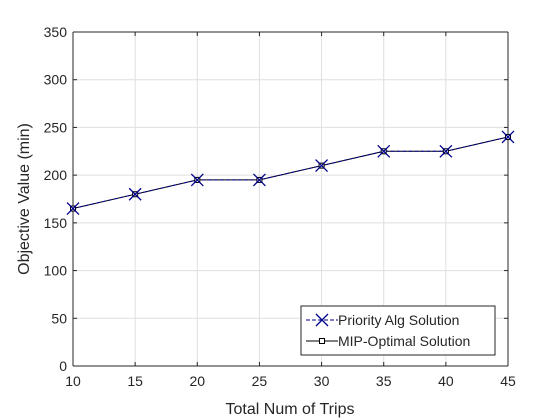 Image resolution: width=560 pixels, height=420 pixels. I want to click on legend-marker-priority, so click(322, 320).